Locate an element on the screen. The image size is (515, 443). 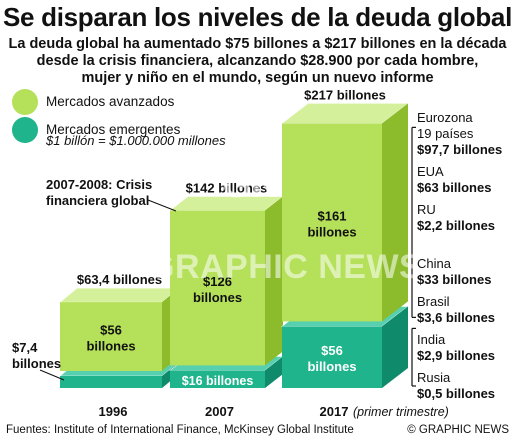
breakdown-value: $97,7 billones is located at coordinates (459, 149).